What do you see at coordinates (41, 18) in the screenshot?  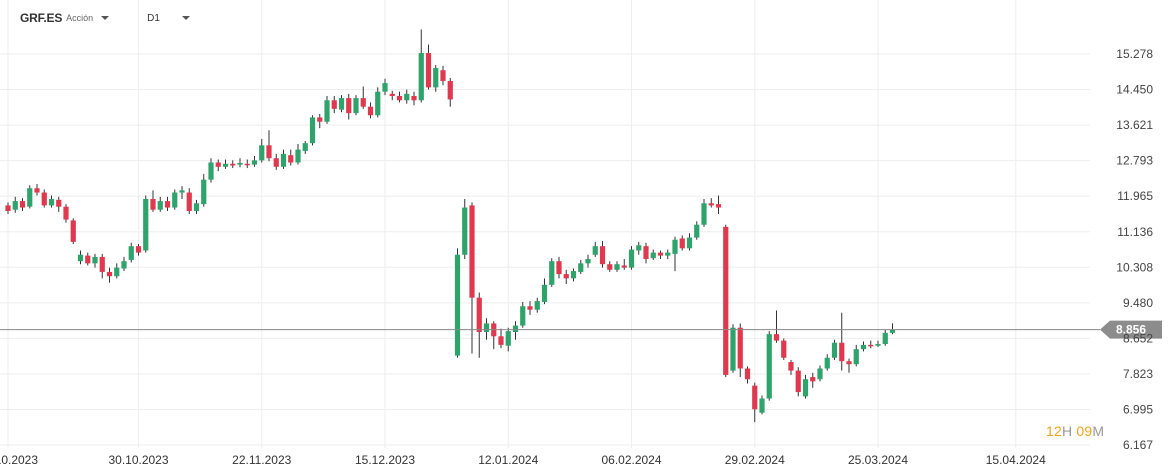 I see `symbol-label: GRF.ES` at bounding box center [41, 18].